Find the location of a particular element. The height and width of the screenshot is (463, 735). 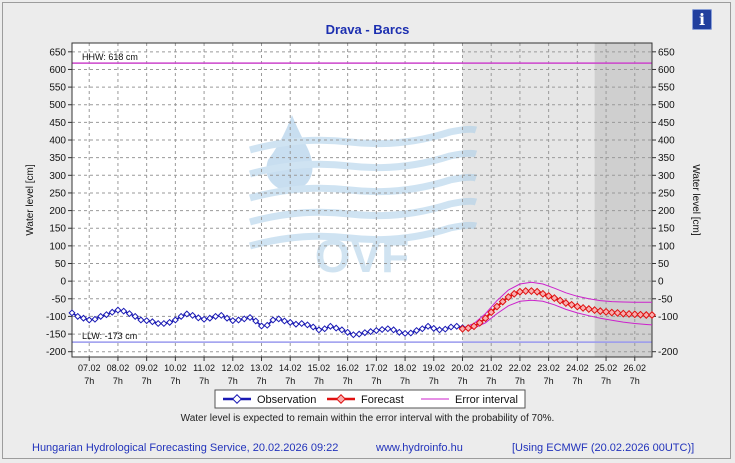

ytick-label-left: 350 is located at coordinates (57, 158).